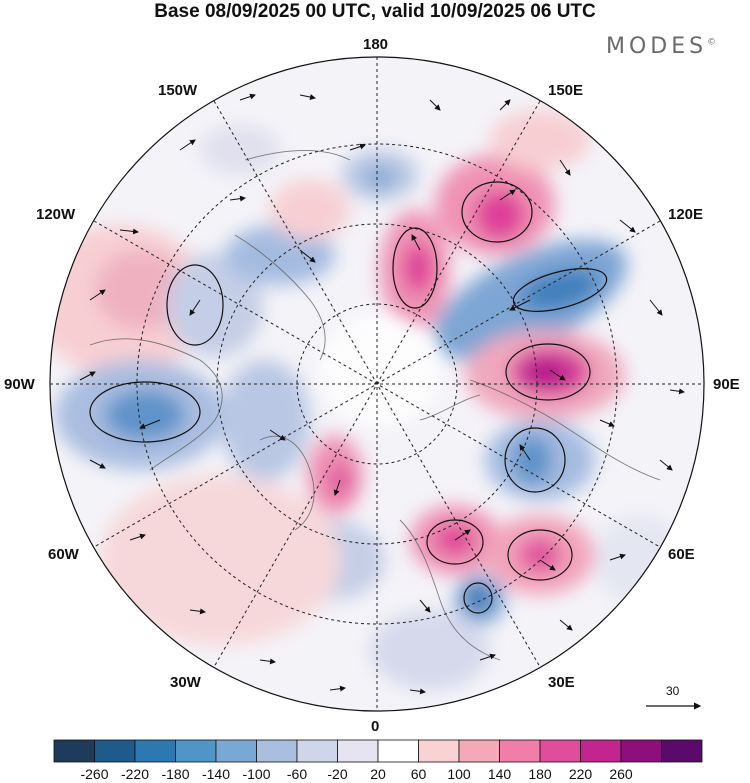 This screenshot has height=783, width=750. Describe the element at coordinates (726, 384) in the screenshot. I see `lon-label-90e: 90E` at that location.